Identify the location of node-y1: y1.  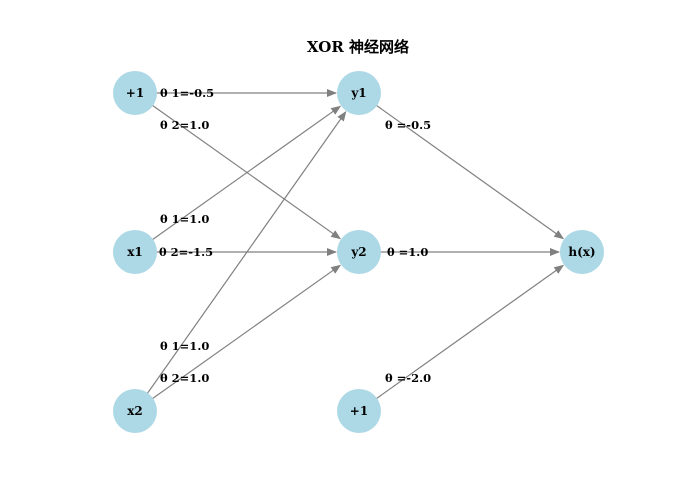
(359, 93).